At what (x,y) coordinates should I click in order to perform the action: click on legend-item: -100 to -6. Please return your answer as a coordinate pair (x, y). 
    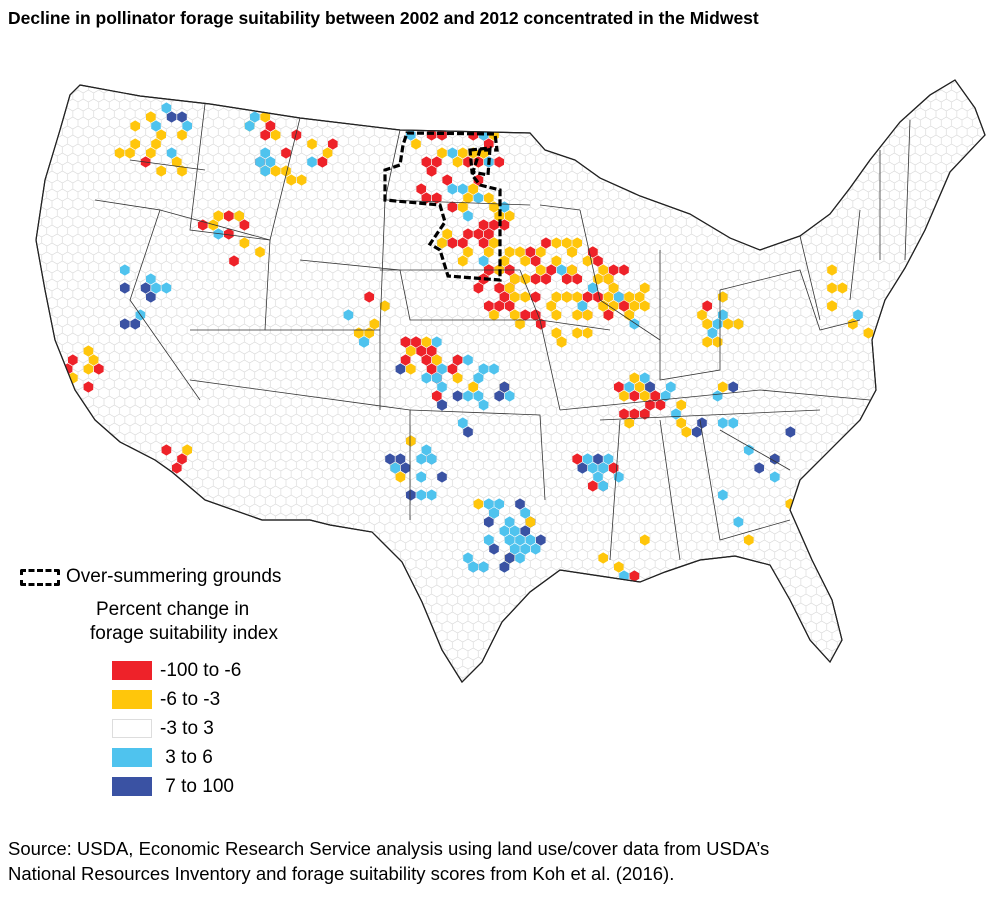
    Looking at the image, I should click on (196, 670).